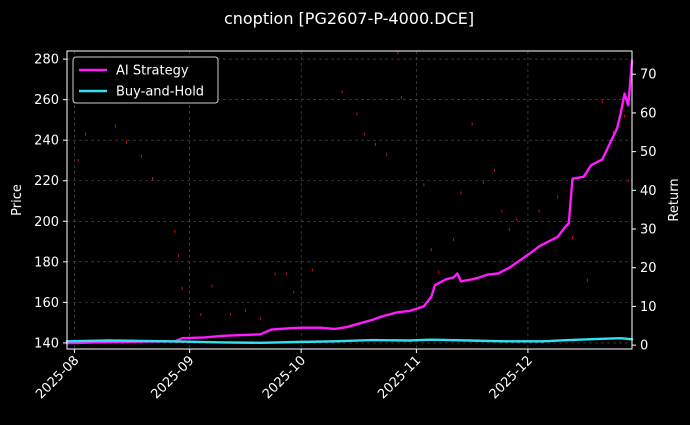  I want to click on y2-axis-label: Return, so click(674, 199).